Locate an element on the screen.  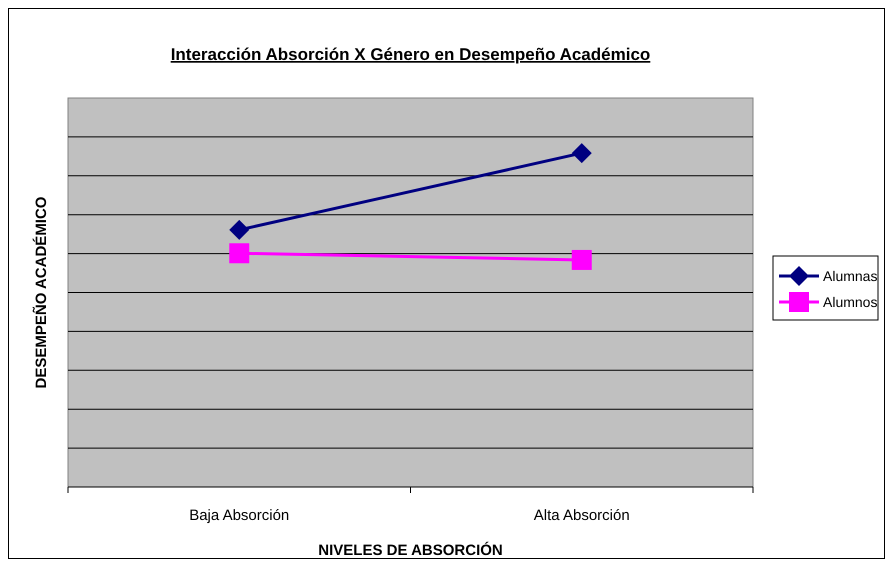
y-axis-title: DESEMPEÑO ACADÉMICO is located at coordinates (41, 292).